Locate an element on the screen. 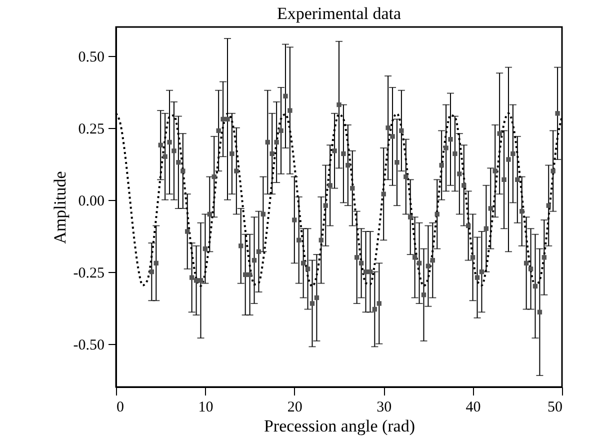 The image size is (598, 448). y-tick-label: 0.00 is located at coordinates (91, 201).